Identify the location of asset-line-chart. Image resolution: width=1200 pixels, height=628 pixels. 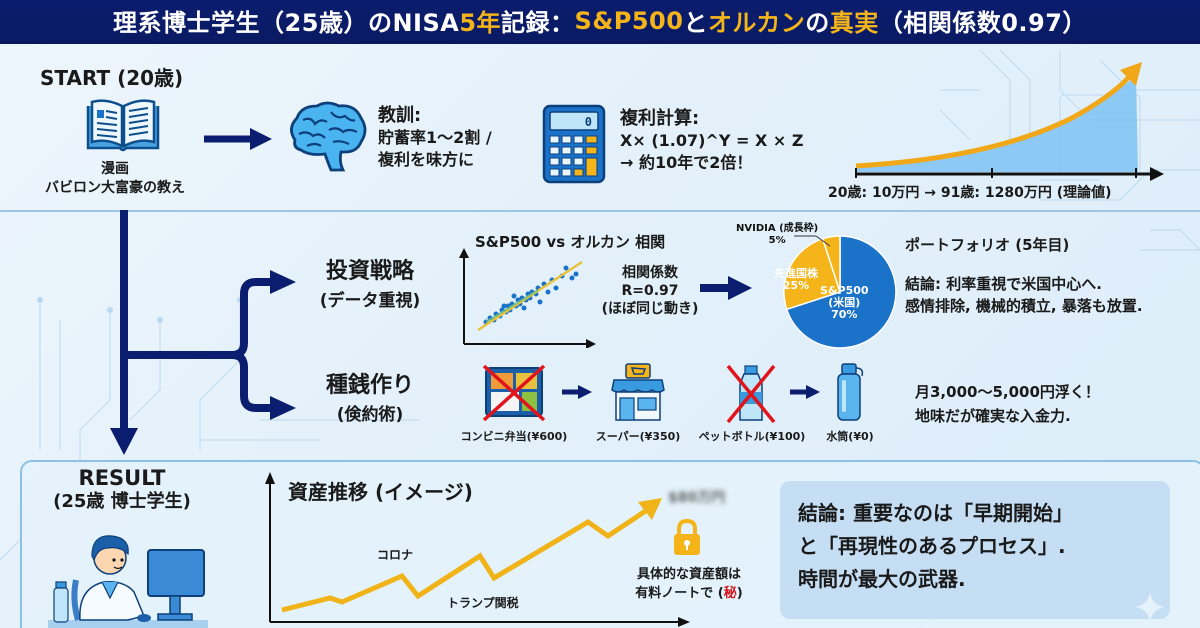
(477, 549).